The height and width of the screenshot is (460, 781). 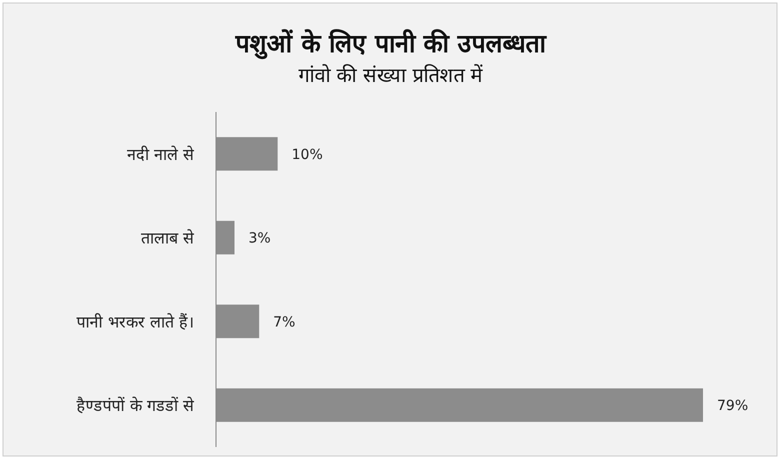 I want to click on data-label: 10%, so click(x=307, y=154).